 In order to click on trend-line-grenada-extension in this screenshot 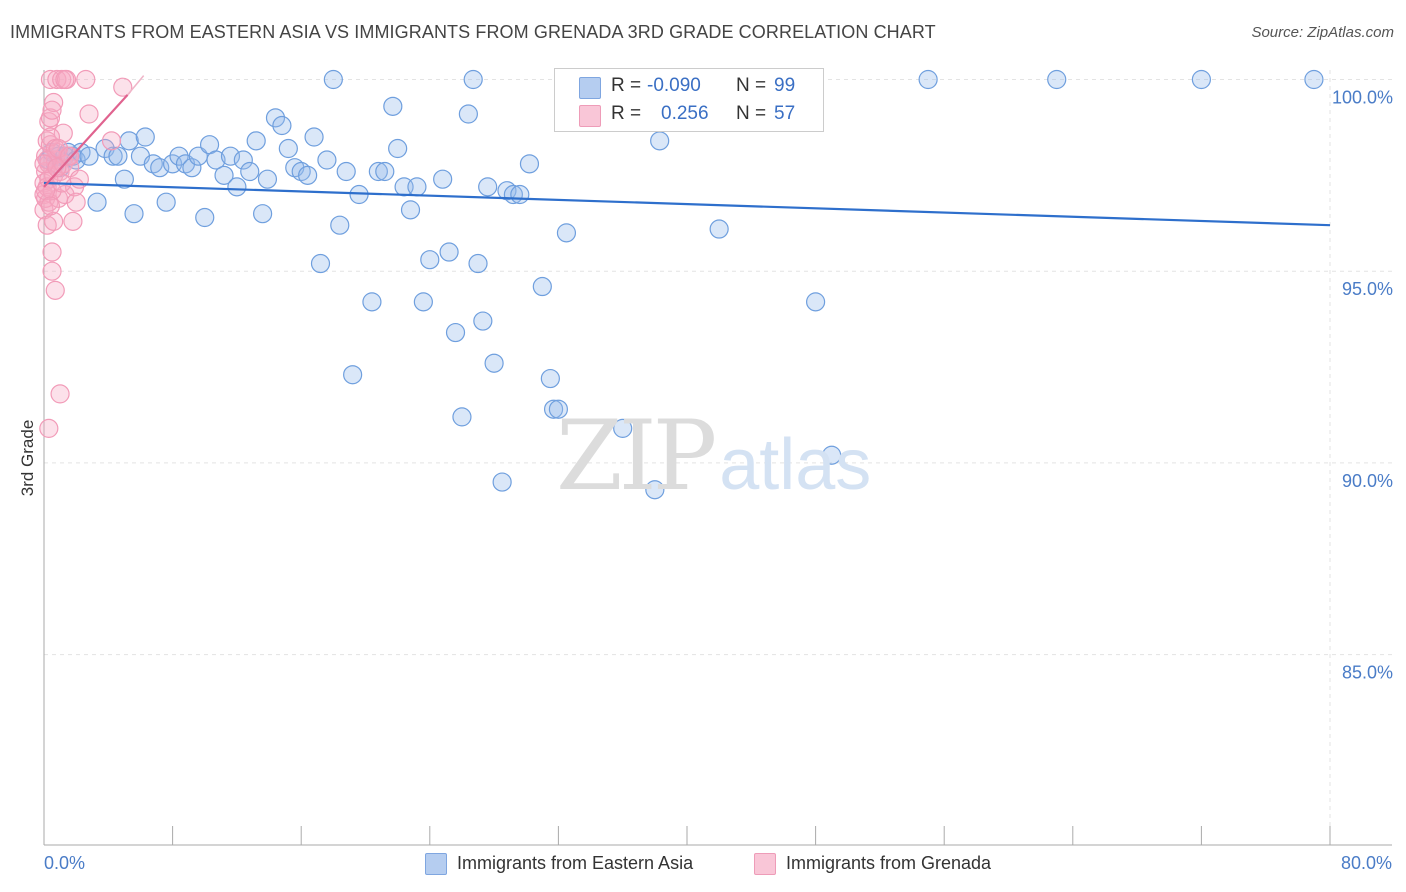, I will do `click(136, 85)`.